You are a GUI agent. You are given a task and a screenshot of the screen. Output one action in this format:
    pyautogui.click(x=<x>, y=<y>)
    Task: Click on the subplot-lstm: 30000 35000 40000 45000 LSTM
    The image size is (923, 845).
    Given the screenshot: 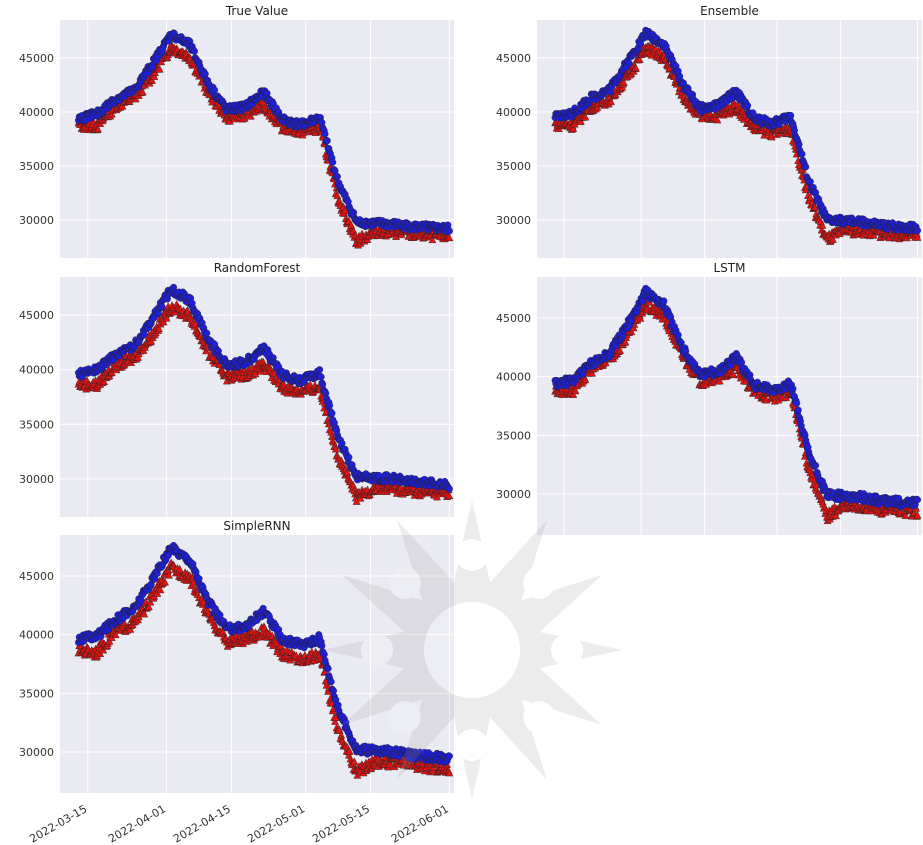 What is the action you would take?
    pyautogui.click(x=709, y=398)
    